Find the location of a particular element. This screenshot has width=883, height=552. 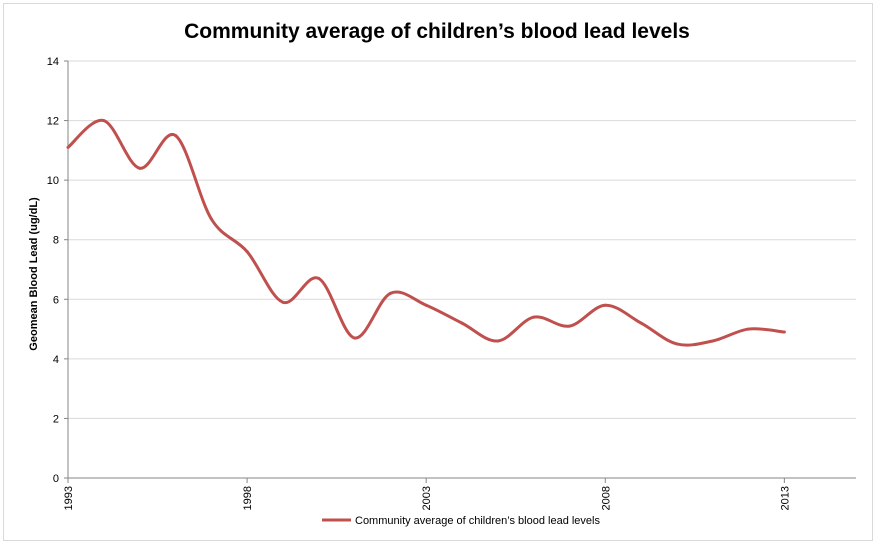

y-tick-label: 4 is located at coordinates (56, 360).